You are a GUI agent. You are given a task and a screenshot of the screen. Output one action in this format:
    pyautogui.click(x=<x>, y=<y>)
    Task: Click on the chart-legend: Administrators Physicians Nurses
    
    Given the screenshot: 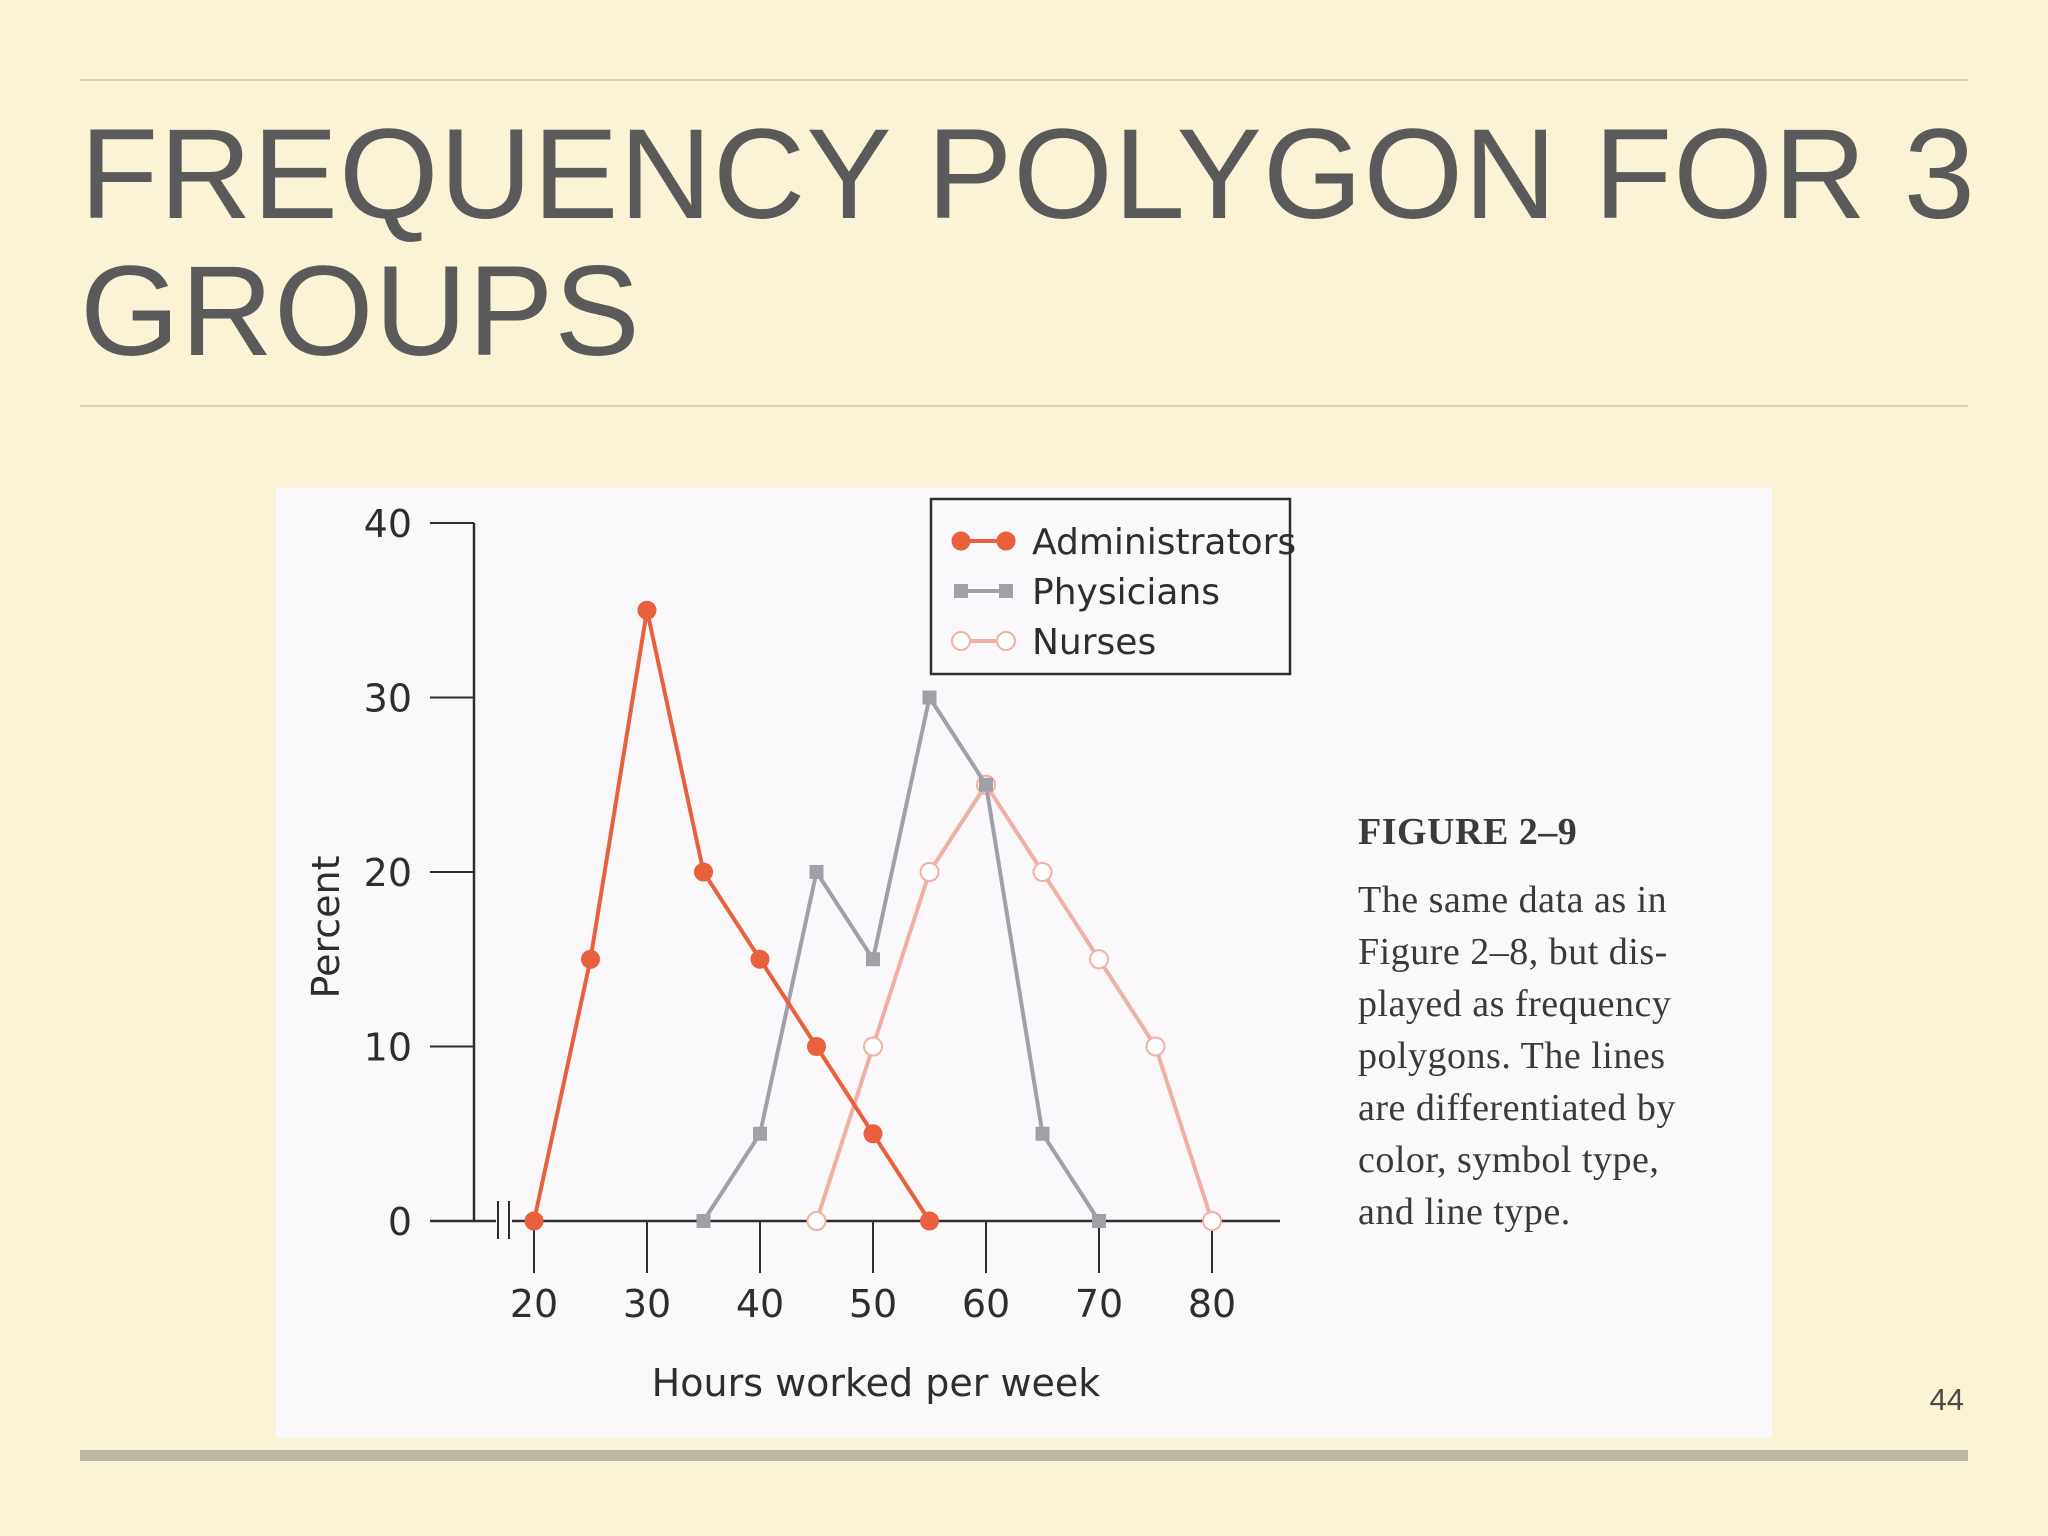 What is the action you would take?
    pyautogui.click(x=1112, y=586)
    